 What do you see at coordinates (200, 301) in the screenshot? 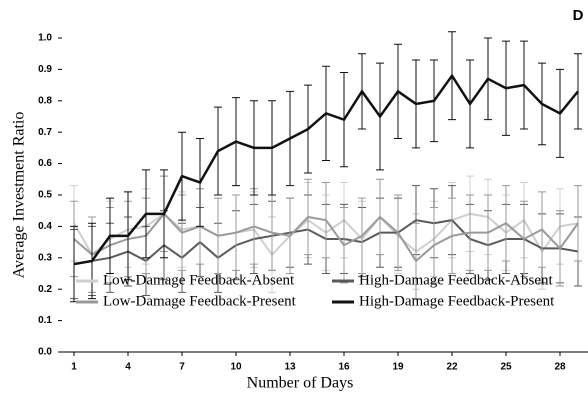
I see `legend-label: Low-Damage Feedback-Present` at bounding box center [200, 301].